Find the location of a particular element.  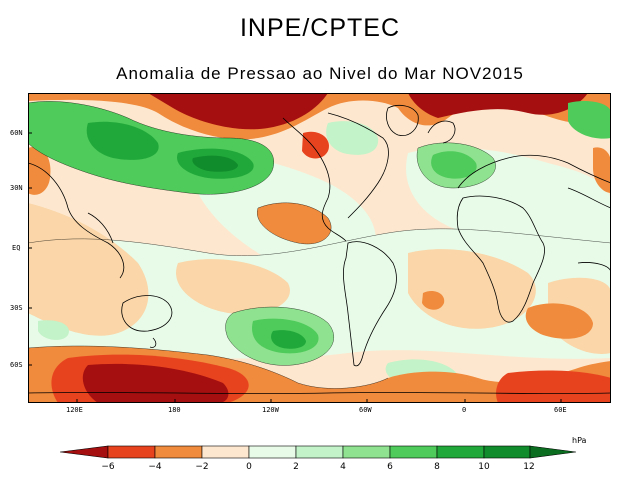

colorbar-swatch-pos4 is located at coordinates (366, 452).